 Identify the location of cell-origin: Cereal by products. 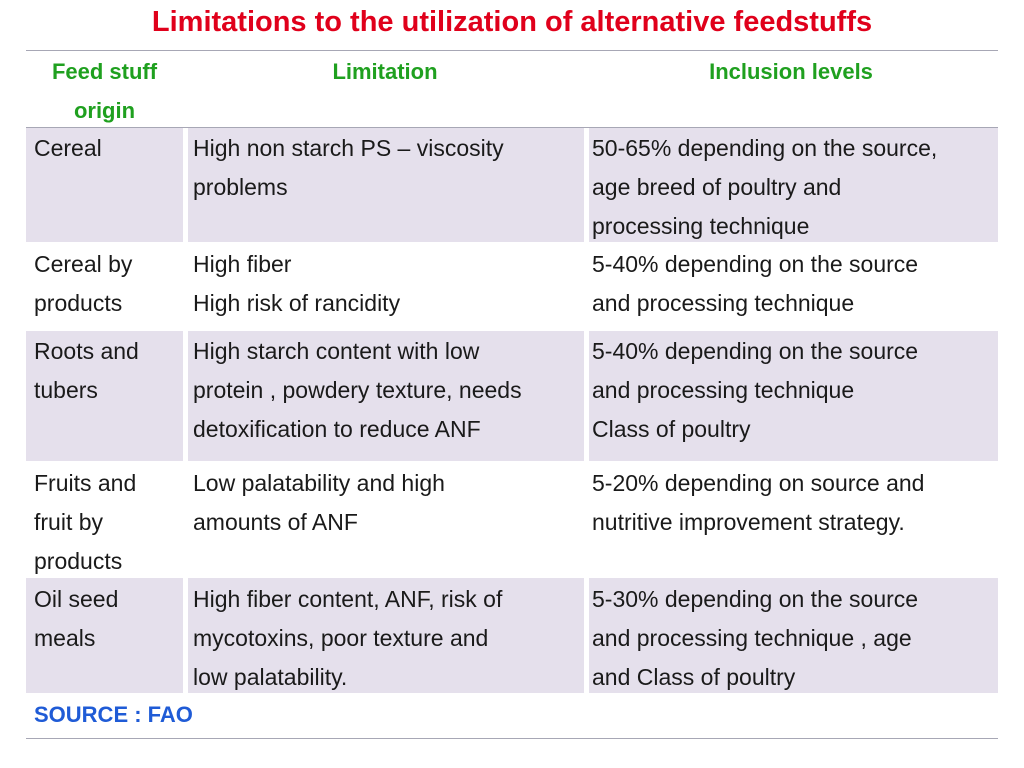
(83, 283).